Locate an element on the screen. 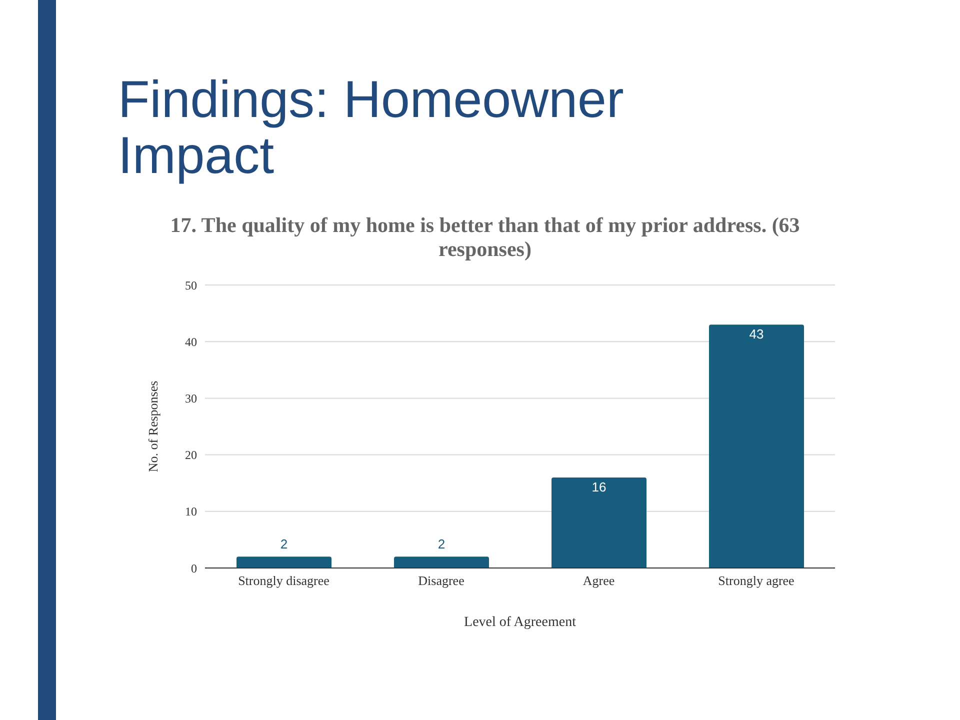 This screenshot has height=720, width=960. x-tick-label: Strongly agree is located at coordinates (756, 580).